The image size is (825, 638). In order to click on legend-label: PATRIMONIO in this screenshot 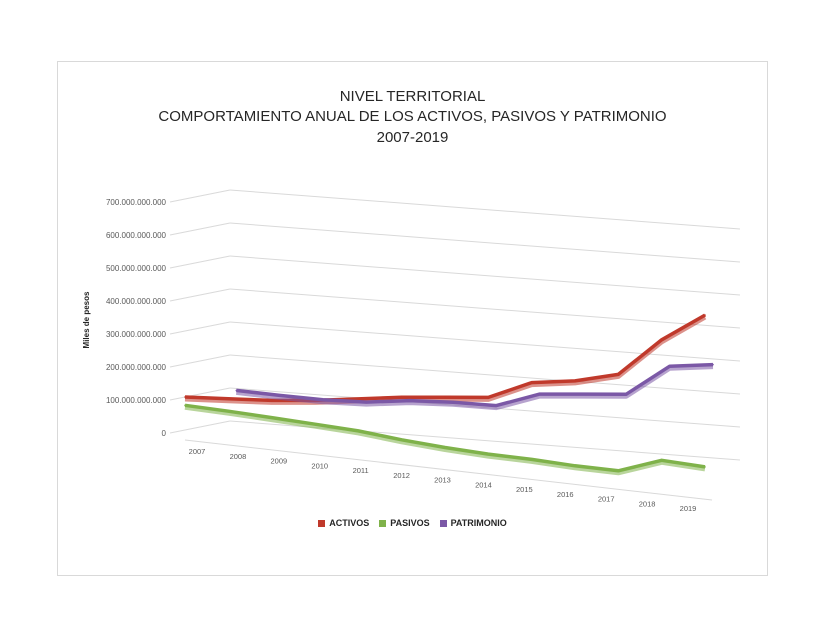, I will do `click(478, 523)`.